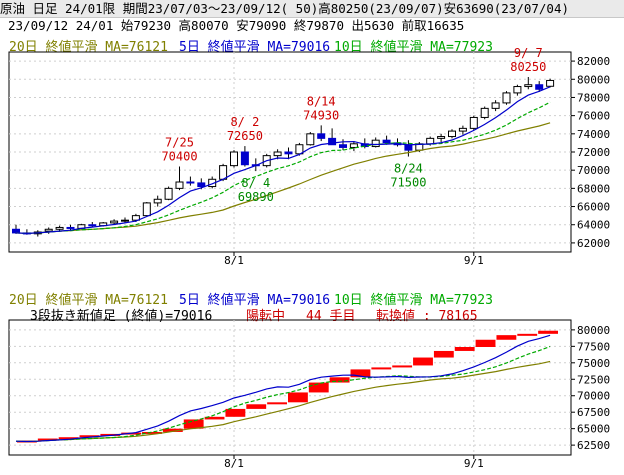 This screenshot has height=475, width=624. Describe the element at coordinates (255, 47) in the screenshot. I see `legend-ma5: 5日 終値平滑 MA=79016` at that location.